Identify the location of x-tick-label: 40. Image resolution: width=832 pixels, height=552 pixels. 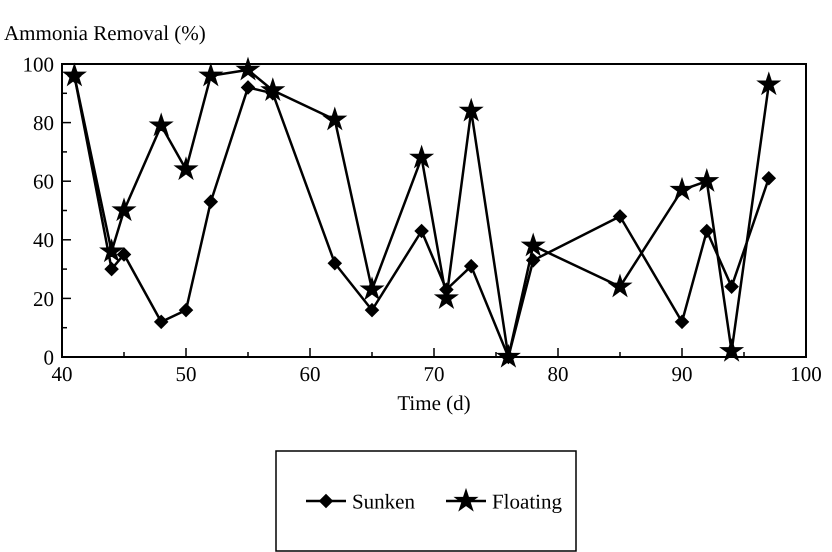
(62, 374).